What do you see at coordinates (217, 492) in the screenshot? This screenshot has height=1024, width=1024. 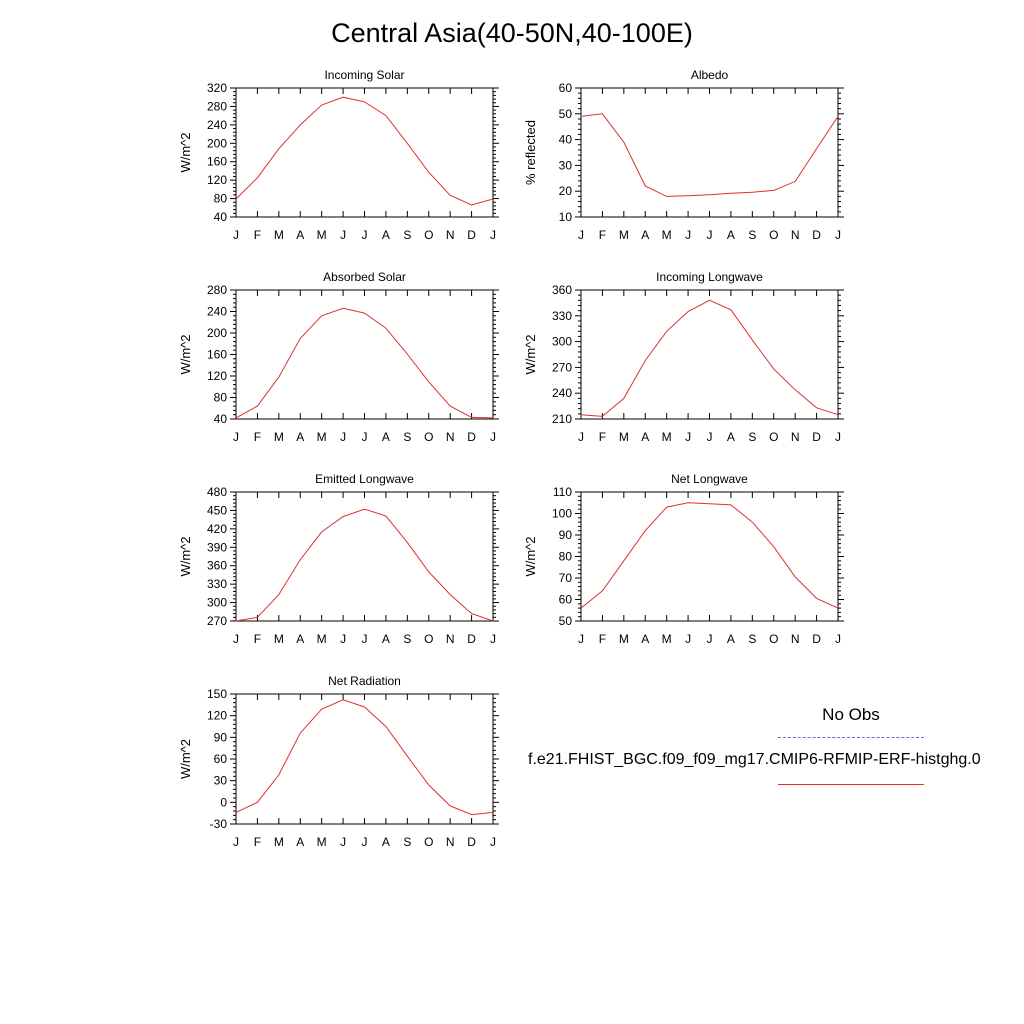 I see `y-tick-label: 480` at bounding box center [217, 492].